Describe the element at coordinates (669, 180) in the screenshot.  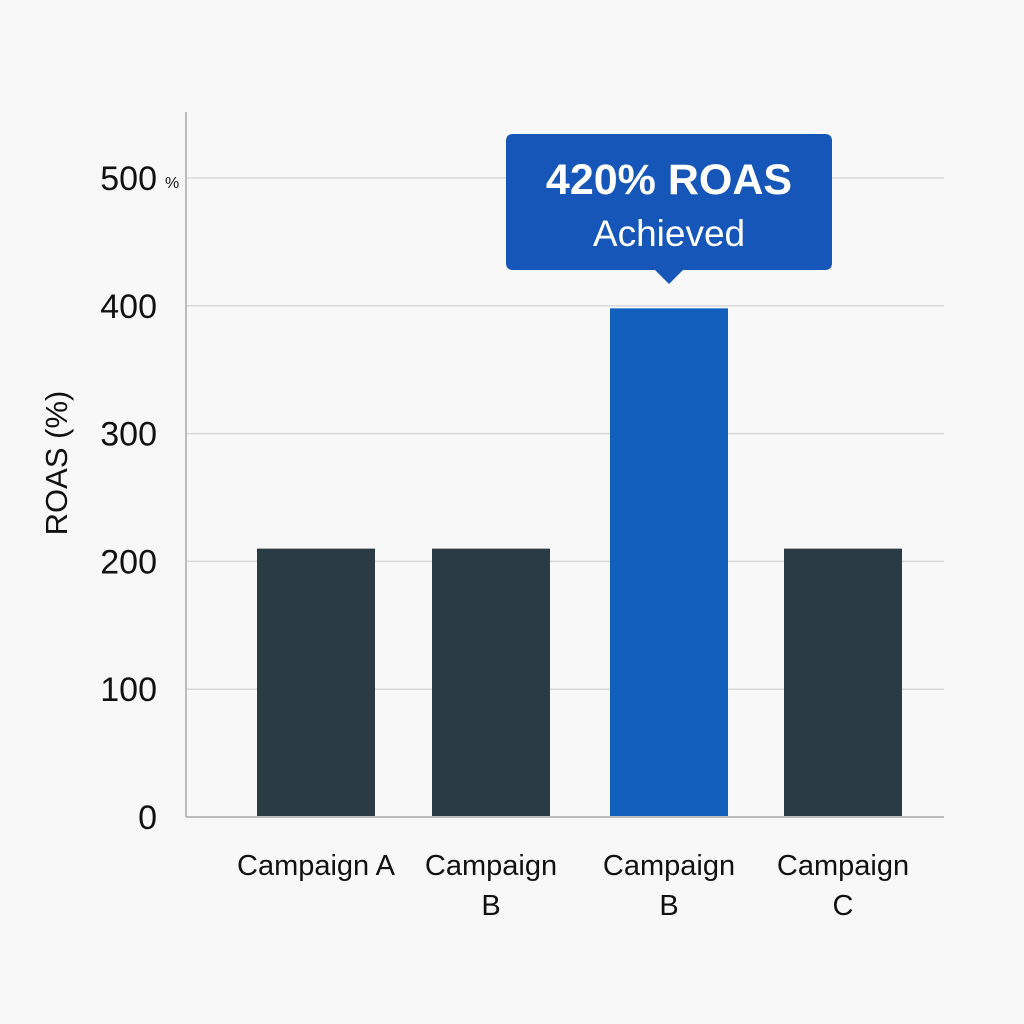
I see `callout-headline: 420% ROAS` at that location.